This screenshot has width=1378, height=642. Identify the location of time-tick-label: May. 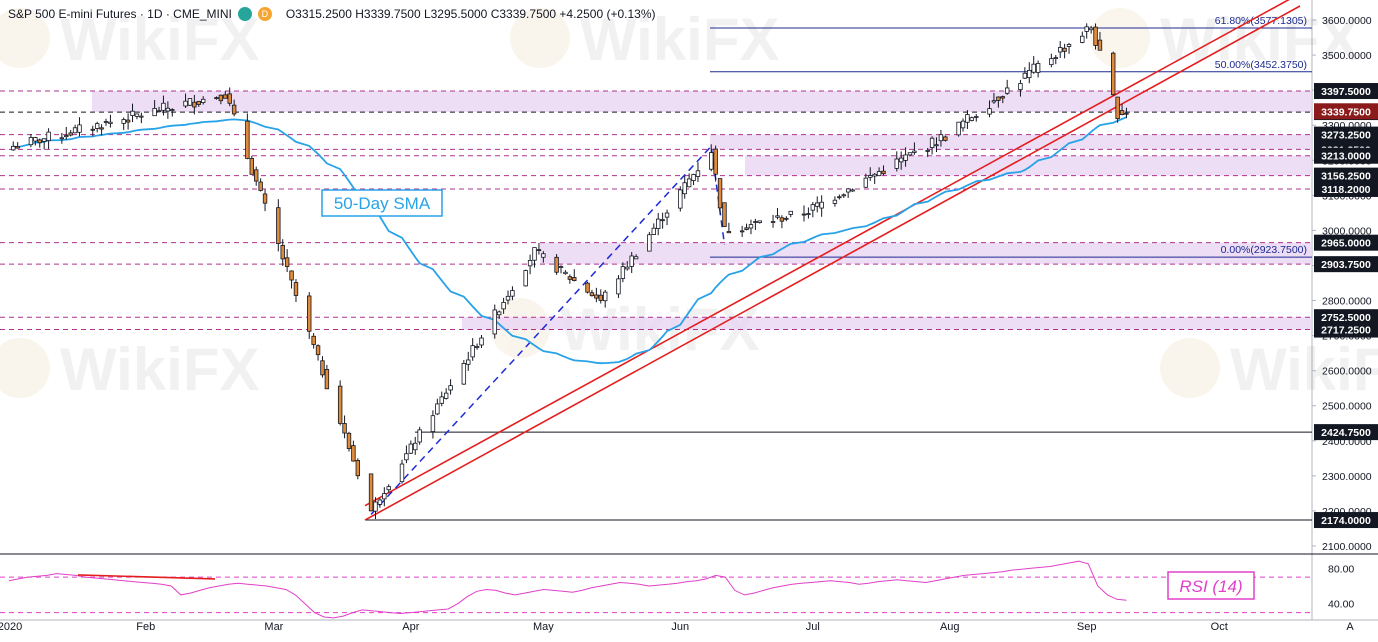
(543, 627).